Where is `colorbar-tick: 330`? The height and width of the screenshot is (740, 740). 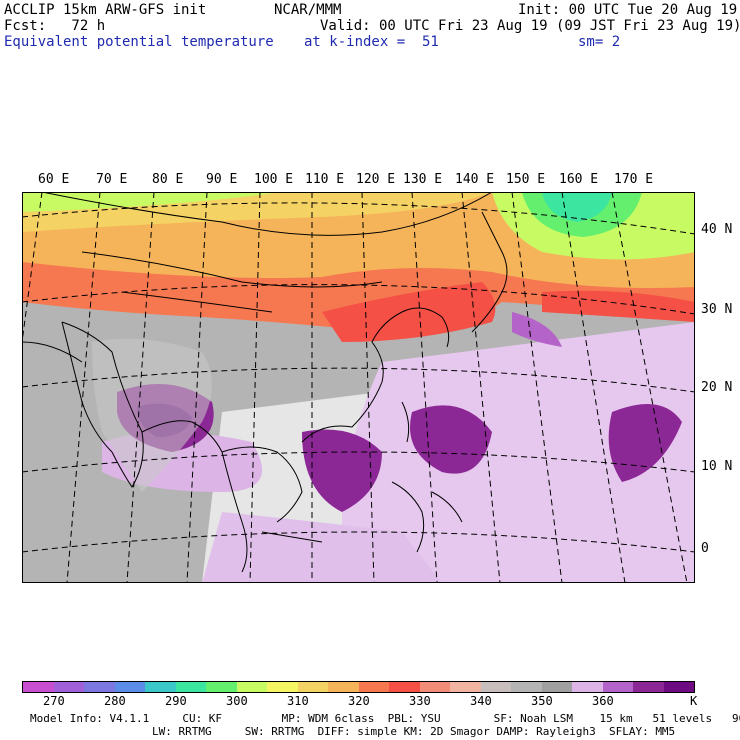
colorbar-tick: 330 is located at coordinates (420, 701).